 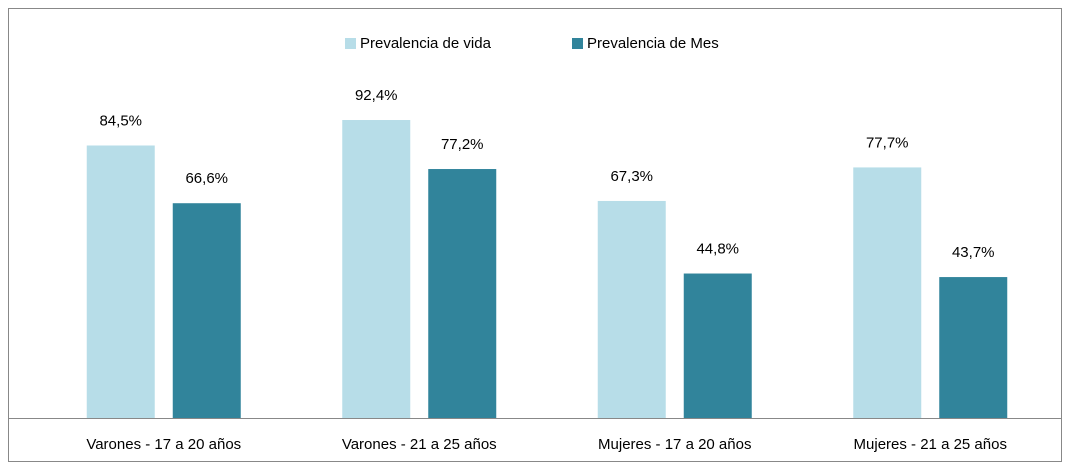 What do you see at coordinates (631, 176) in the screenshot?
I see `data-label: 67,3%` at bounding box center [631, 176].